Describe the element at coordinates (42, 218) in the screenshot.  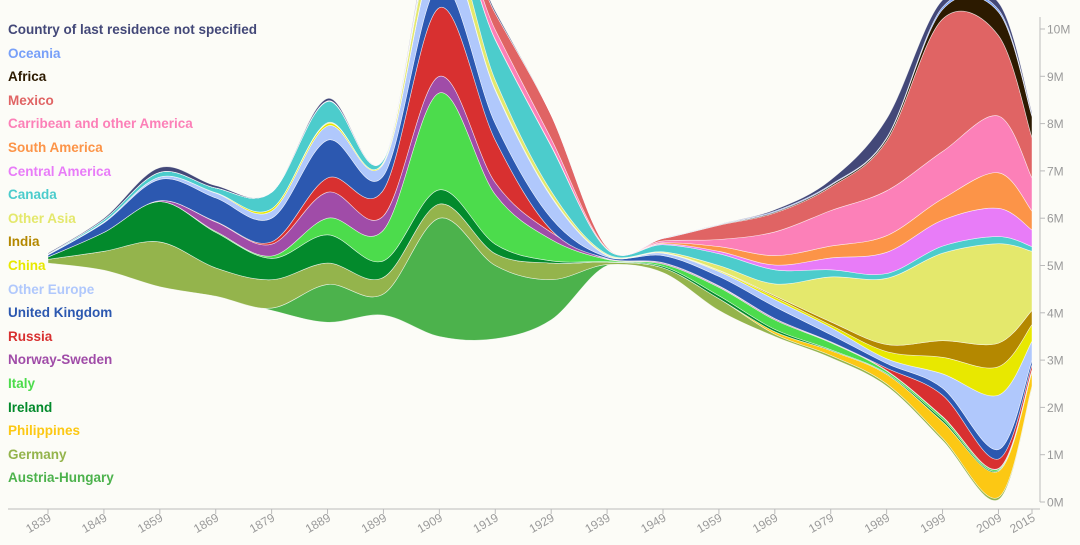
I see `legend-item-other-asia: Other Asia` at that location.